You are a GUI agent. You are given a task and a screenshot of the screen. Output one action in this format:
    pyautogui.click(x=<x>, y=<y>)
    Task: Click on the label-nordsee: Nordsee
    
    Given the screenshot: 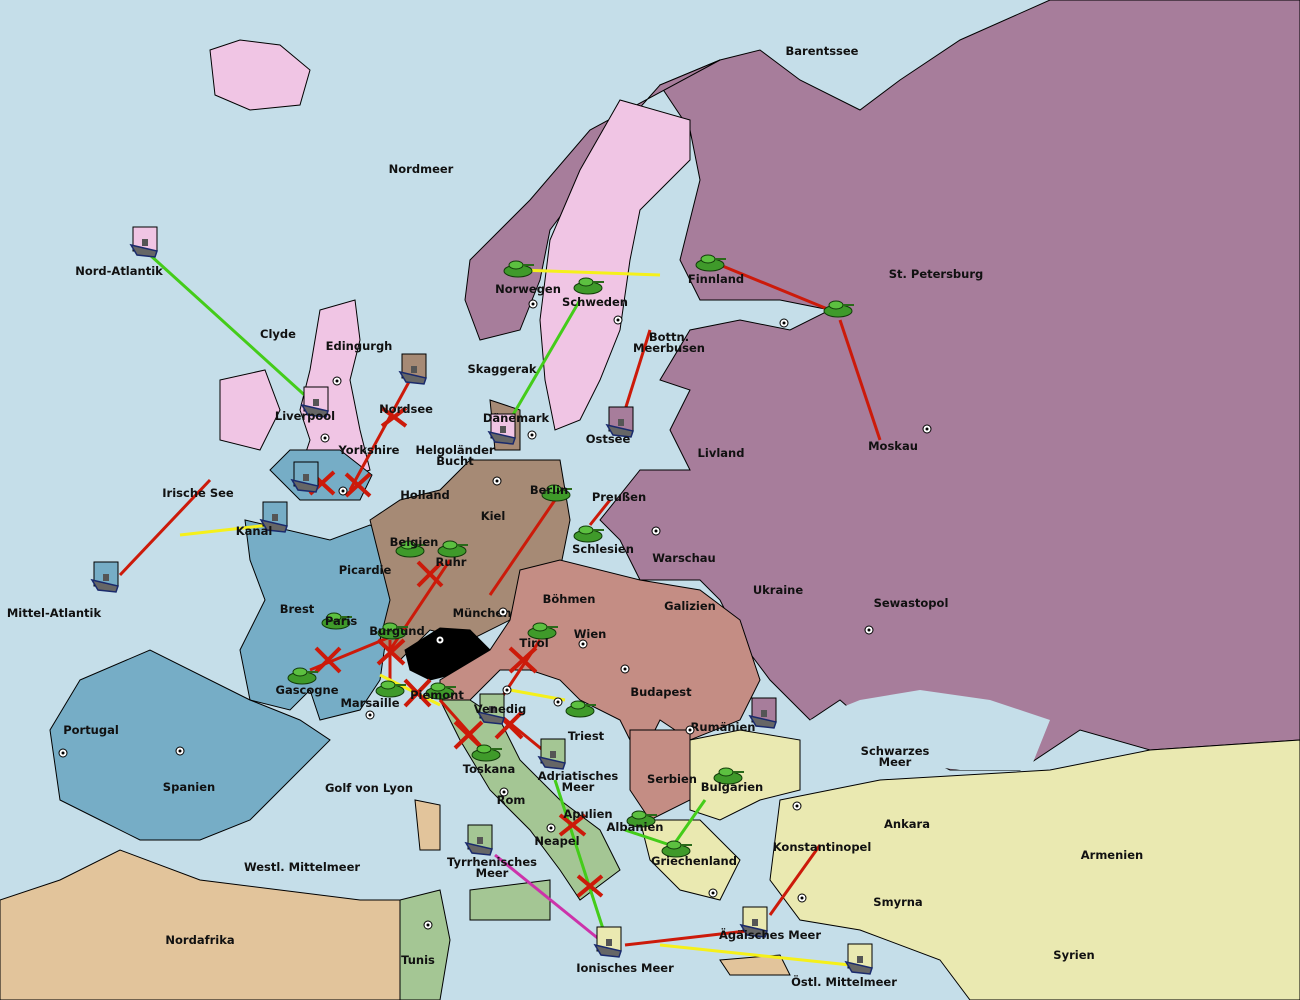 What is the action you would take?
    pyautogui.click(x=406, y=409)
    